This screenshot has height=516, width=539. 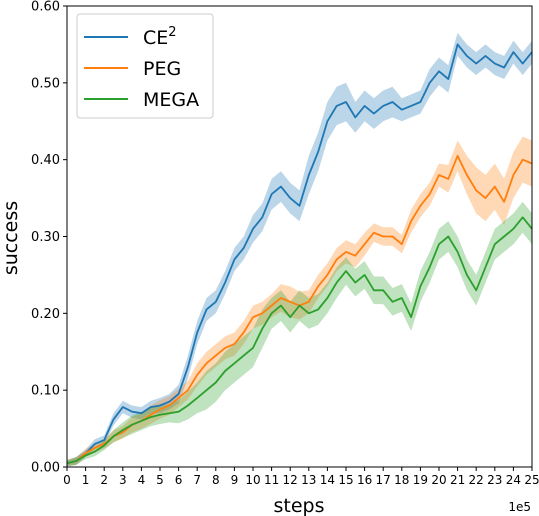 What do you see at coordinates (252, 480) in the screenshot?
I see `x-tick-label: 10` at bounding box center [252, 480].